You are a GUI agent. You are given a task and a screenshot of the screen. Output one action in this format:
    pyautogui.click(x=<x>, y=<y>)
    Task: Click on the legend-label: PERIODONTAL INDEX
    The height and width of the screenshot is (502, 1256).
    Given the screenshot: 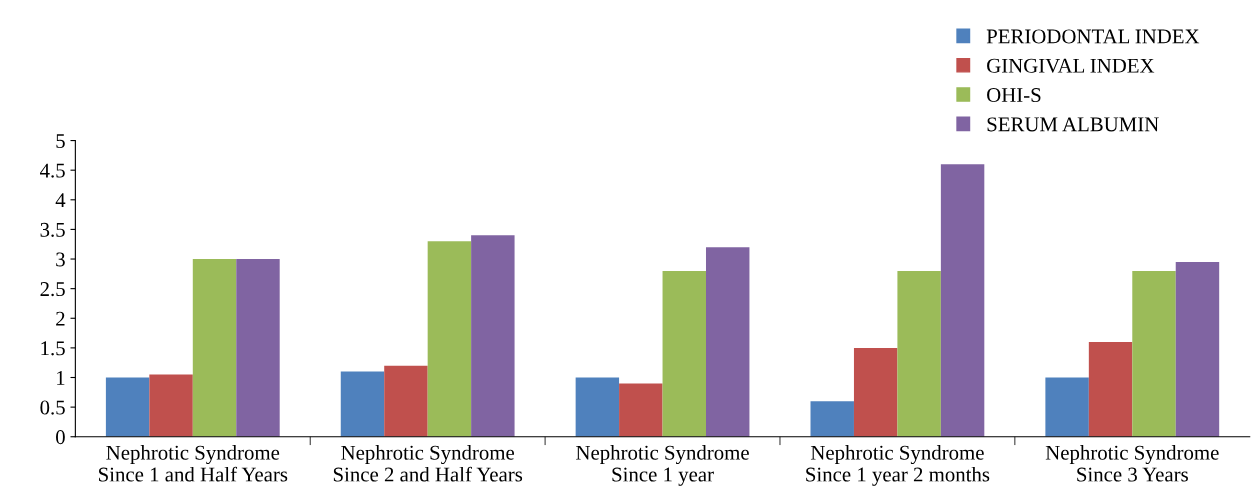 What is the action you would take?
    pyautogui.click(x=1093, y=36)
    